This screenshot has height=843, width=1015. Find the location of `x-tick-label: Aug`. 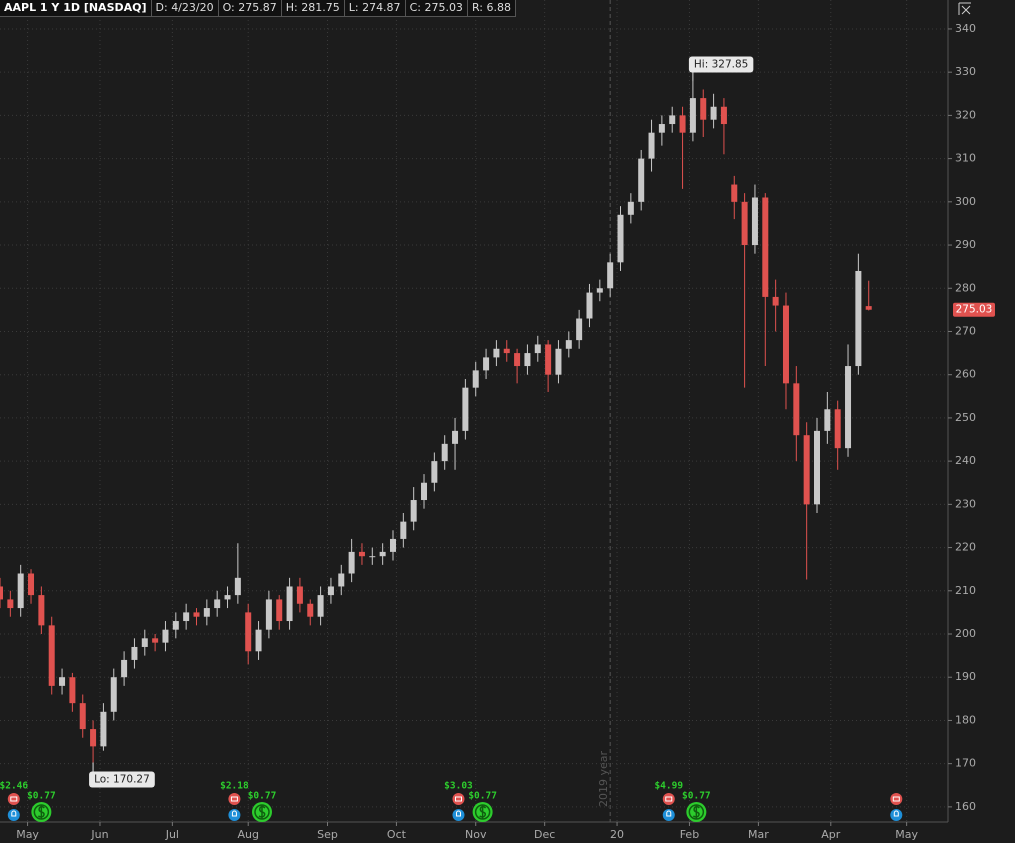

x-tick-label: Aug is located at coordinates (247, 834).